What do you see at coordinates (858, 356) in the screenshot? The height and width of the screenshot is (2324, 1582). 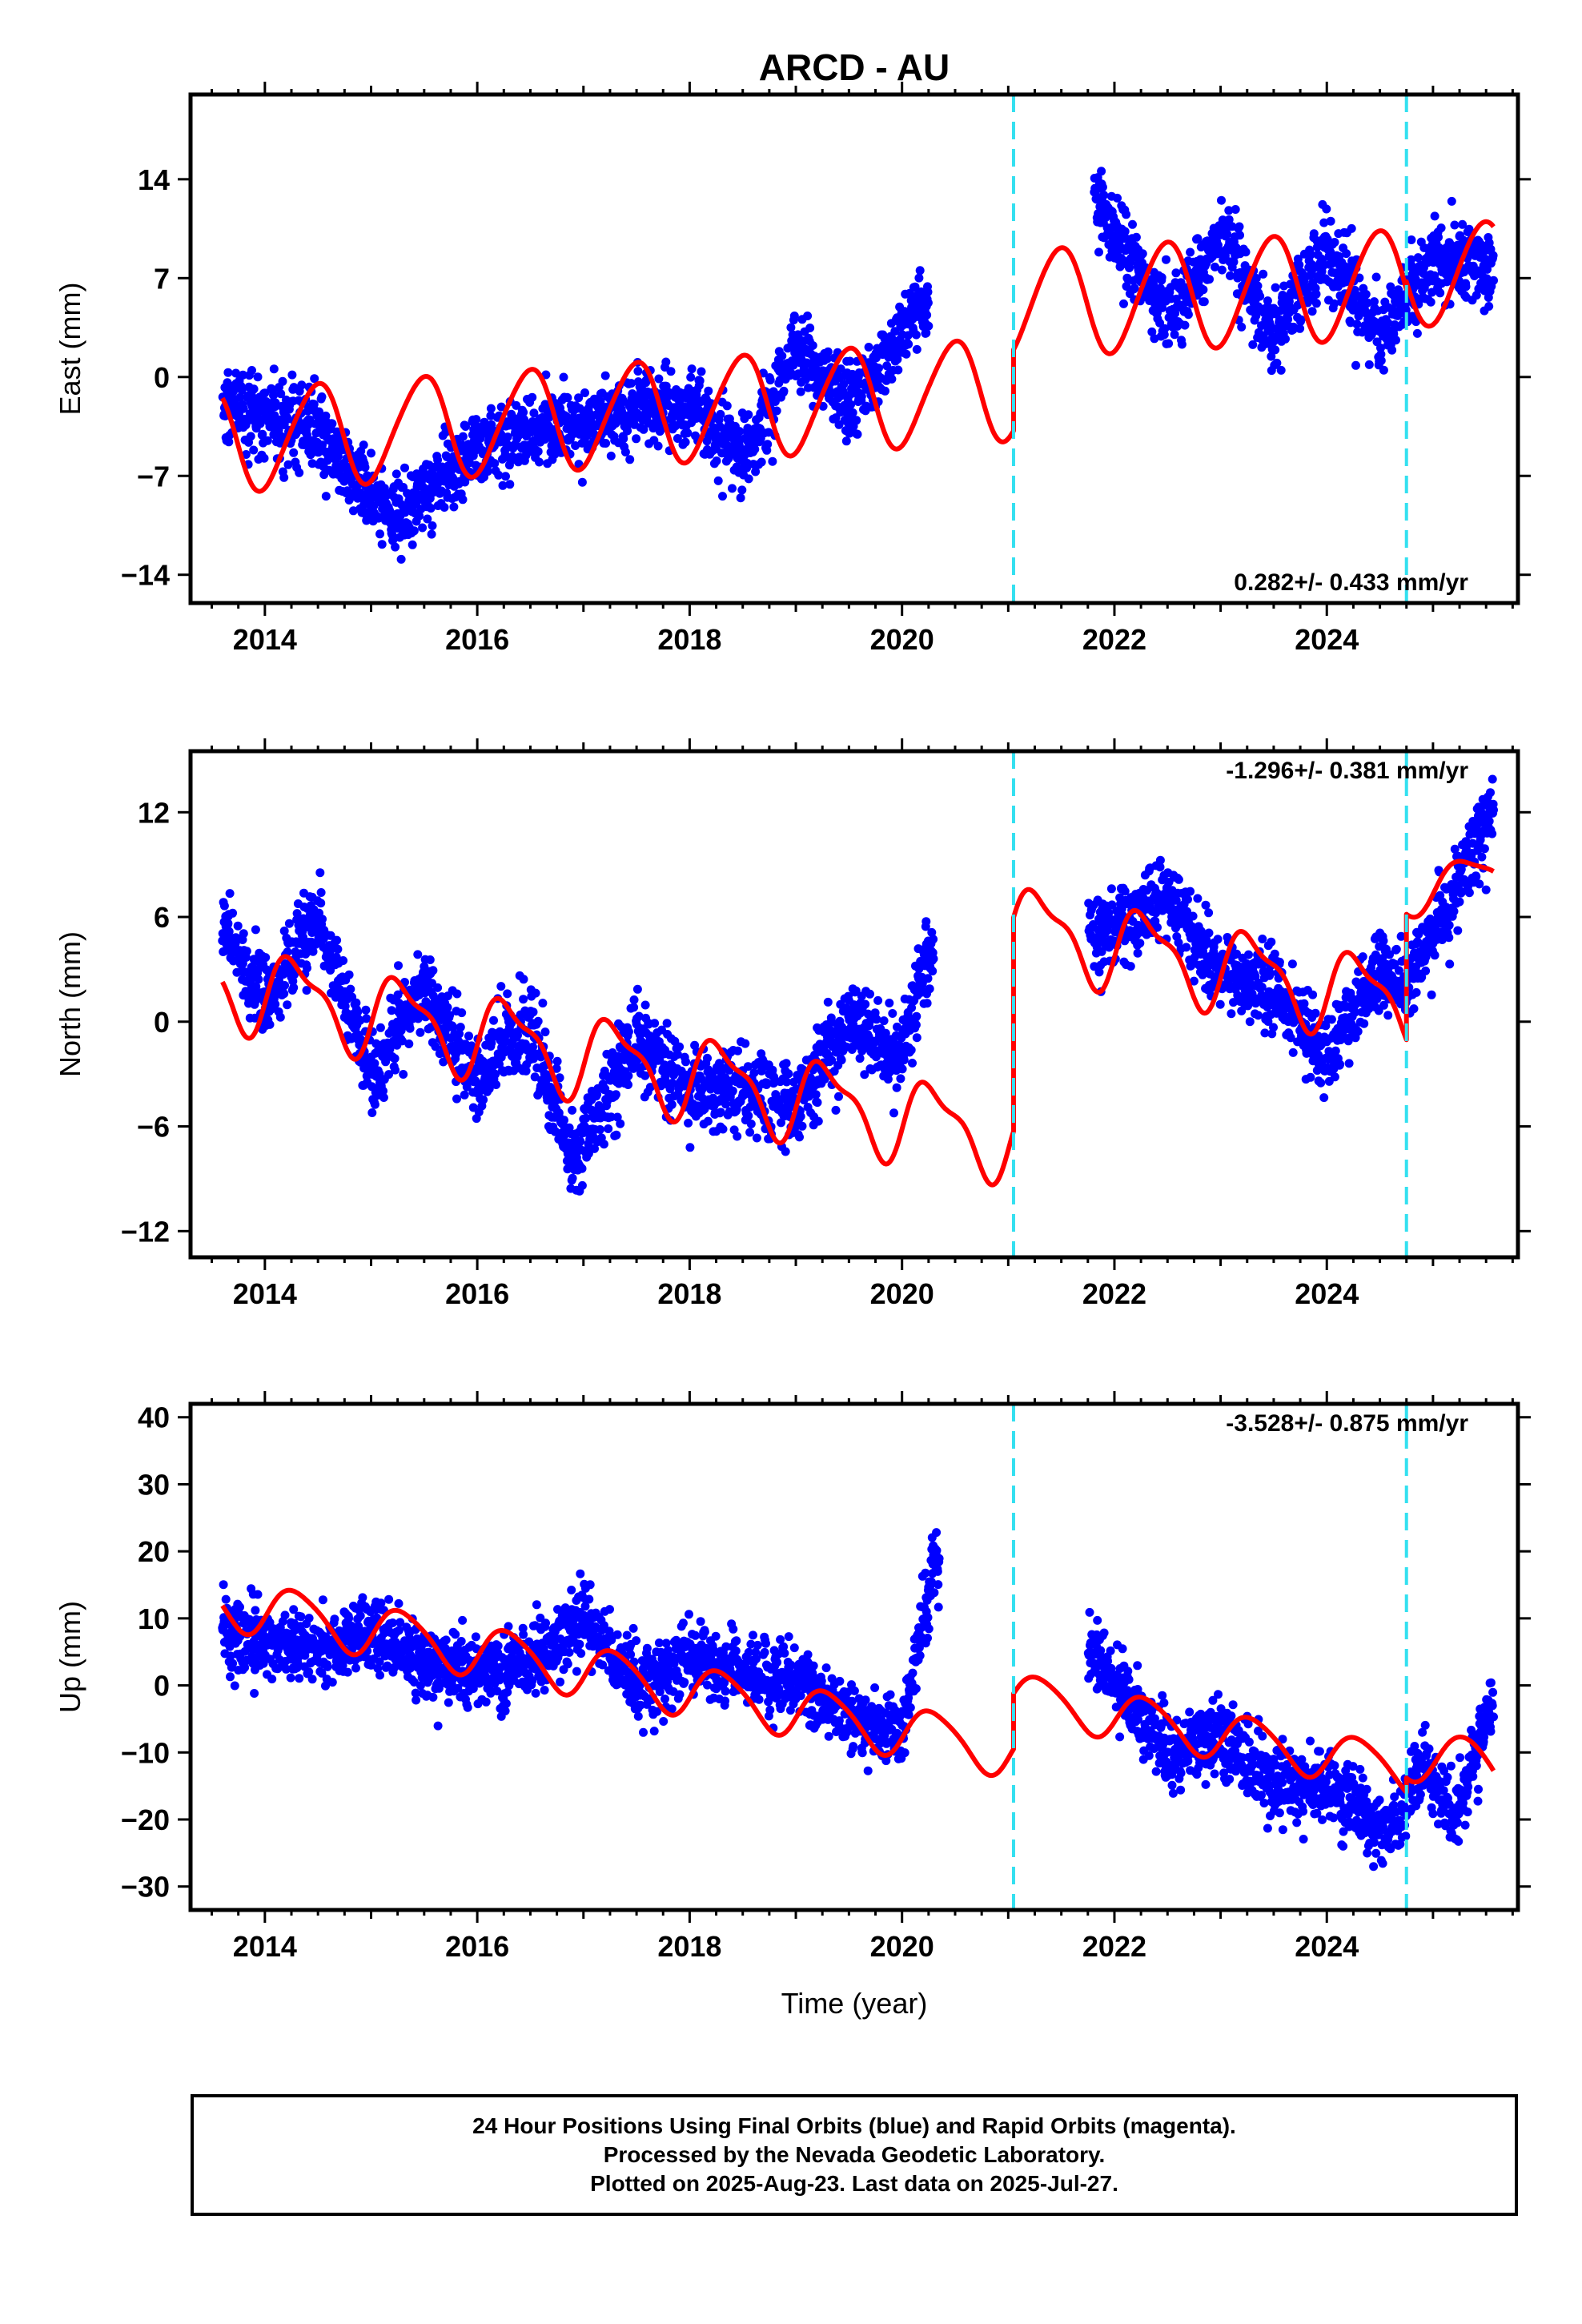 I see `fit-curve` at bounding box center [858, 356].